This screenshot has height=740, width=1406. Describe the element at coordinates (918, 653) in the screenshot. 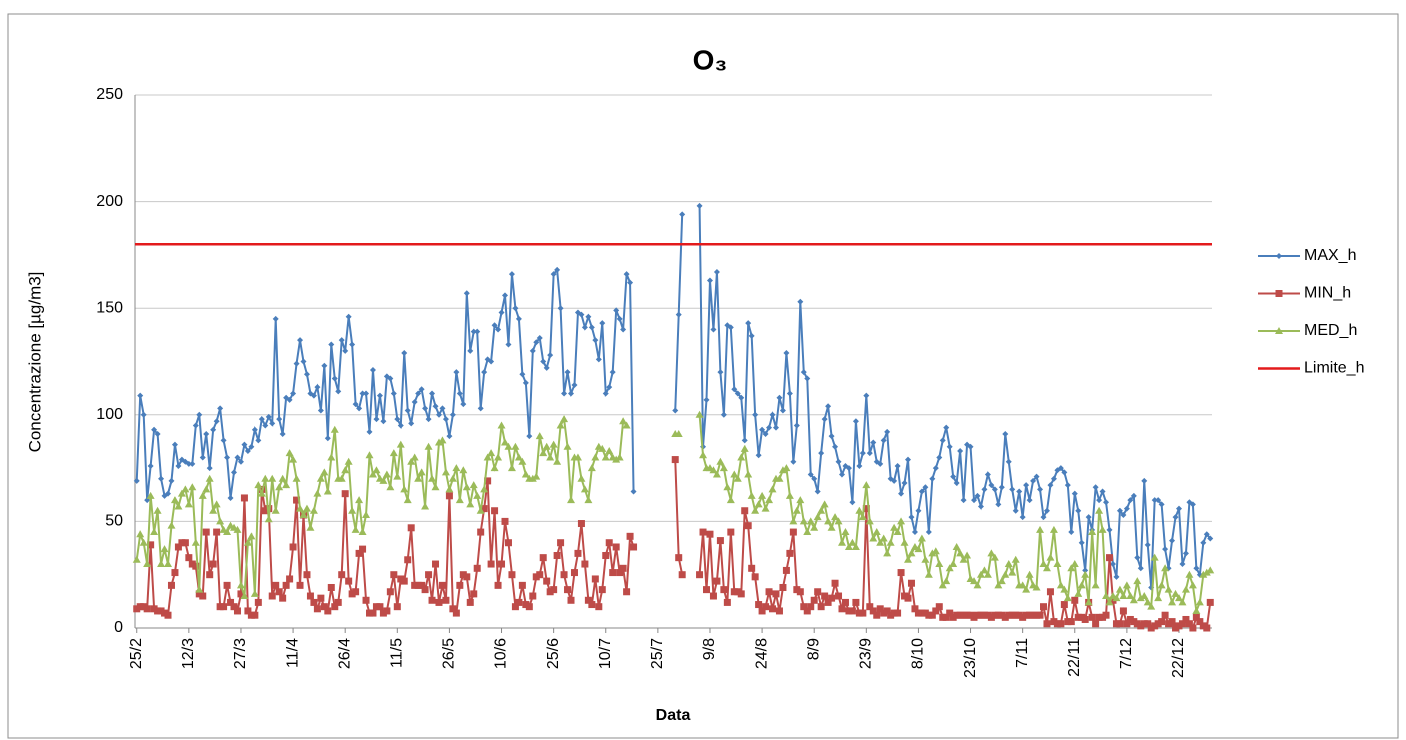

I see `x-tick-label: 8/10` at that location.